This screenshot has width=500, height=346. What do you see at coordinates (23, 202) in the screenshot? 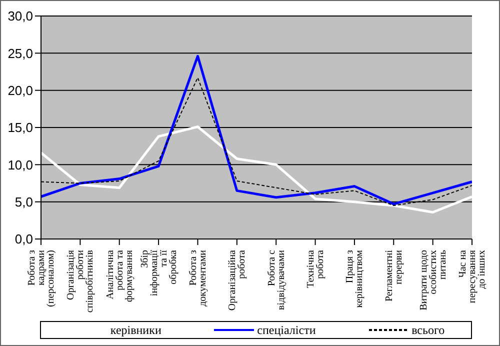
I see `y-tick-label: 5,0` at bounding box center [23, 202].